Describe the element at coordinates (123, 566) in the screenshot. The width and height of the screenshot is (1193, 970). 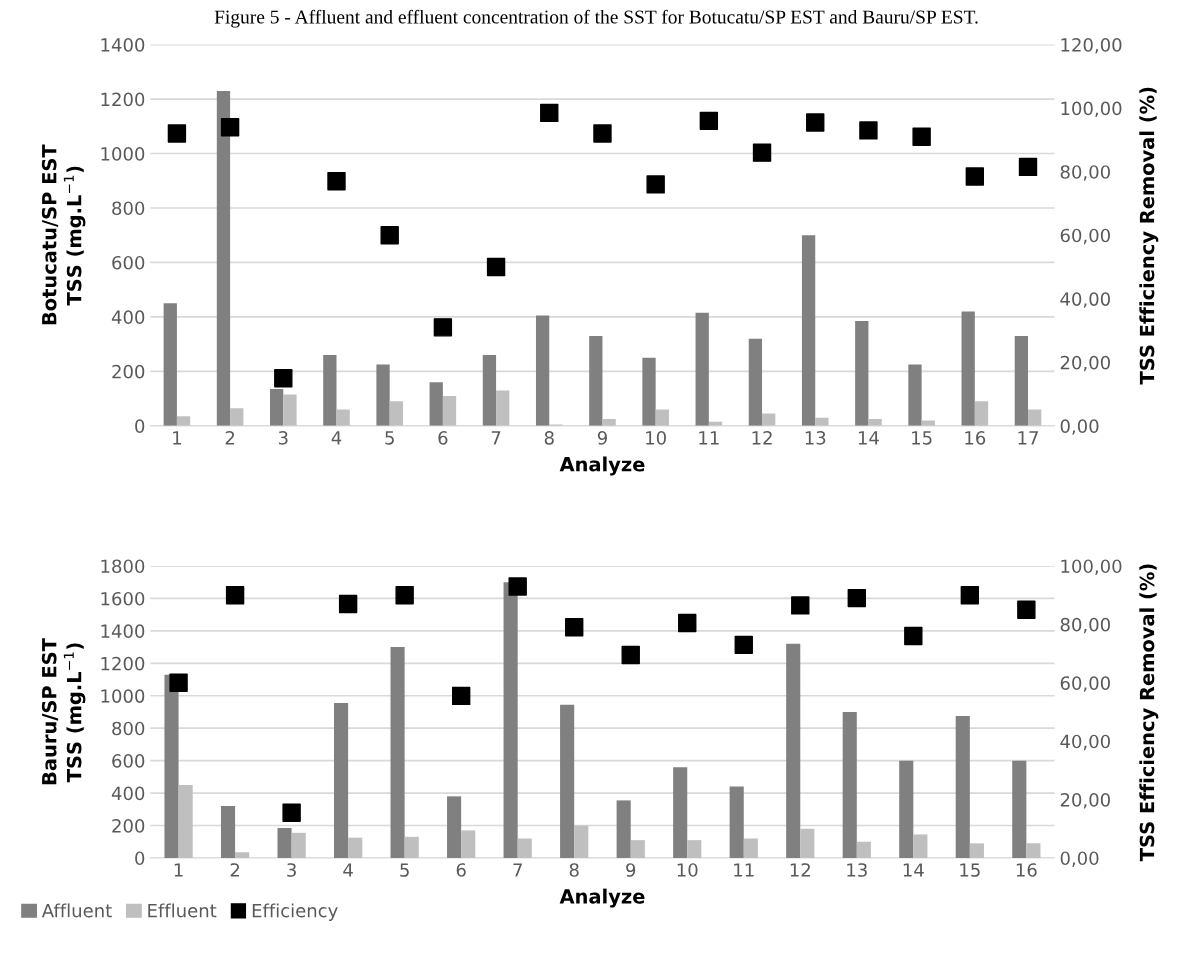
I see `y-tick-label: 1800` at that location.